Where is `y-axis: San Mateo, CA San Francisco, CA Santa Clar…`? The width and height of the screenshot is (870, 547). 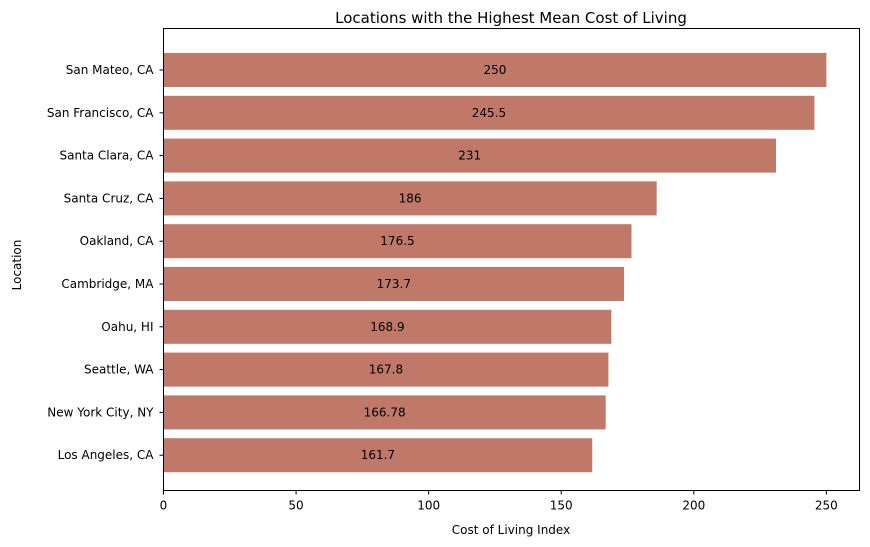
y-axis: San Mateo, CA San Francisco, CA Santa Clar… is located at coordinates (105, 262).